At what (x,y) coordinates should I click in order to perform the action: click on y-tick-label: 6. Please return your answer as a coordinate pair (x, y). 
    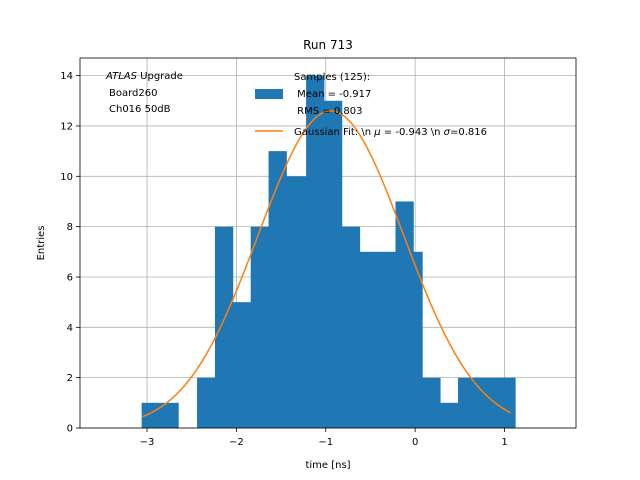
    Looking at the image, I should click on (70, 277).